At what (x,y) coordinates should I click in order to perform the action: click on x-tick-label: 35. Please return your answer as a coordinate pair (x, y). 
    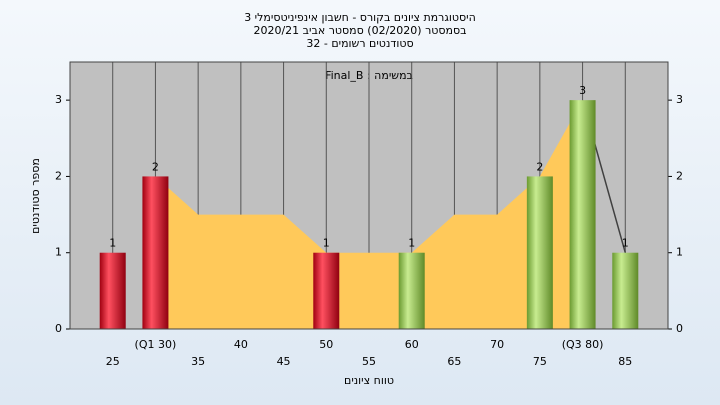
    Looking at the image, I should click on (198, 361).